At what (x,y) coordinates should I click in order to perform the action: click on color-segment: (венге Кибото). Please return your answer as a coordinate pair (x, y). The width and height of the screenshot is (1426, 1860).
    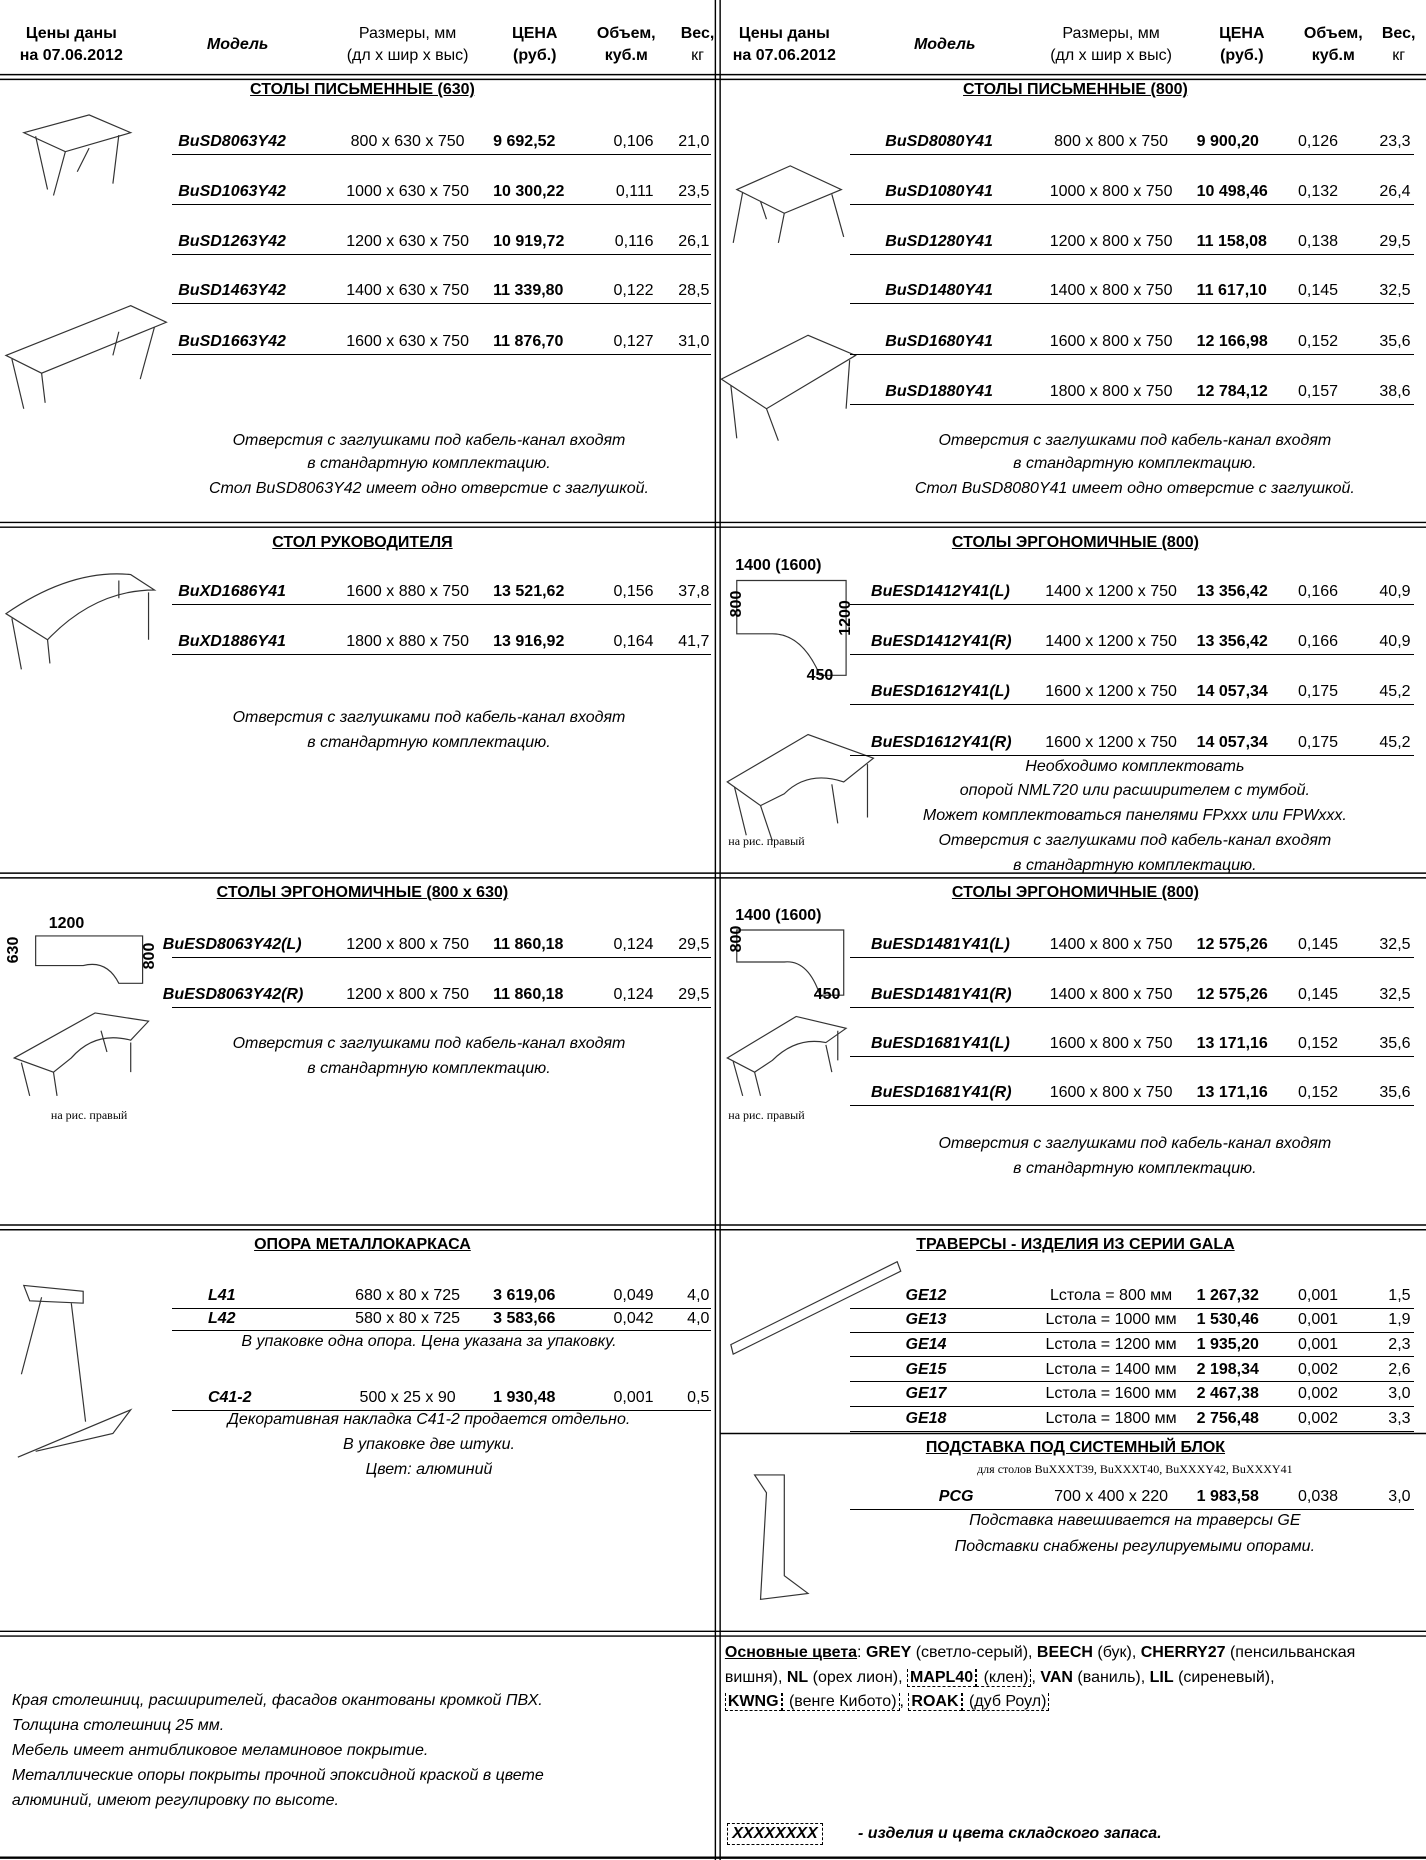
    Looking at the image, I should click on (840, 1702).